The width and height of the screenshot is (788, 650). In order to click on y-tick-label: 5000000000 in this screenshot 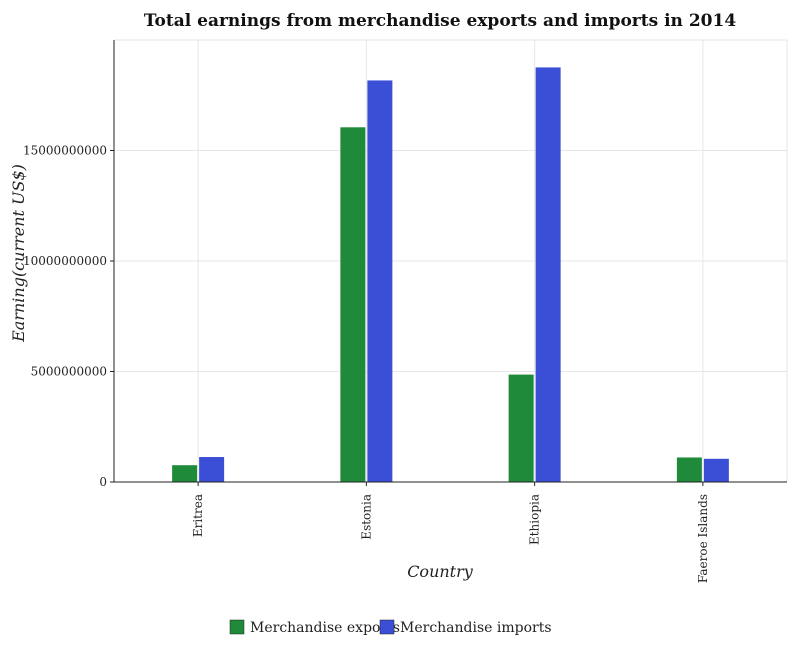, I will do `click(69, 372)`.